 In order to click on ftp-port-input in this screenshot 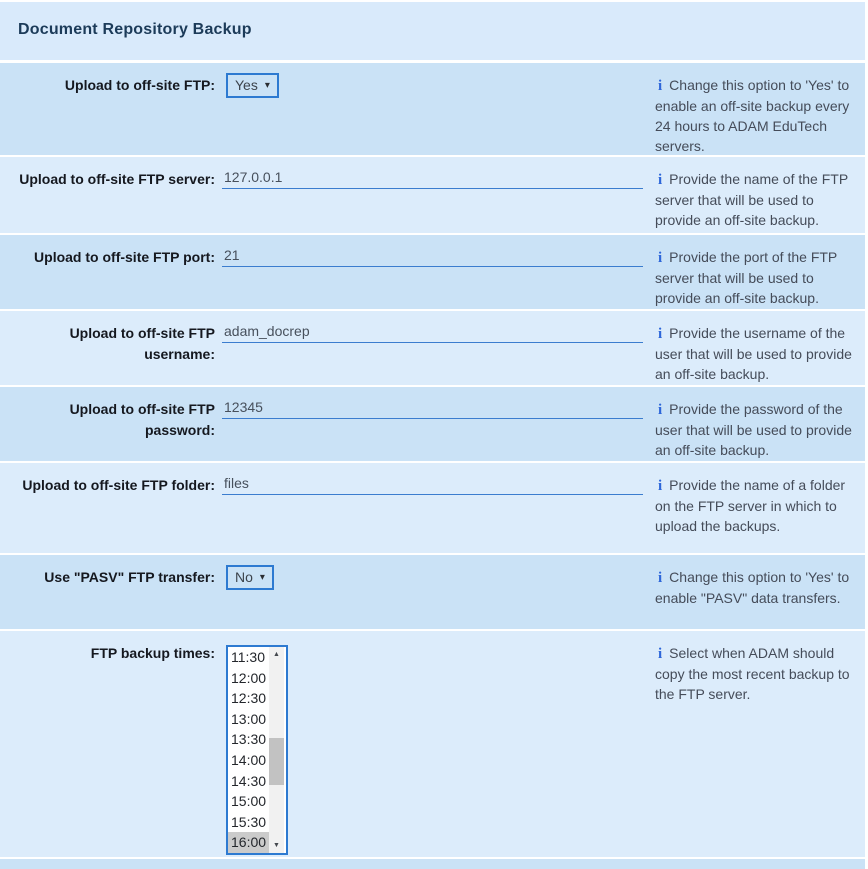, I will do `click(432, 256)`.